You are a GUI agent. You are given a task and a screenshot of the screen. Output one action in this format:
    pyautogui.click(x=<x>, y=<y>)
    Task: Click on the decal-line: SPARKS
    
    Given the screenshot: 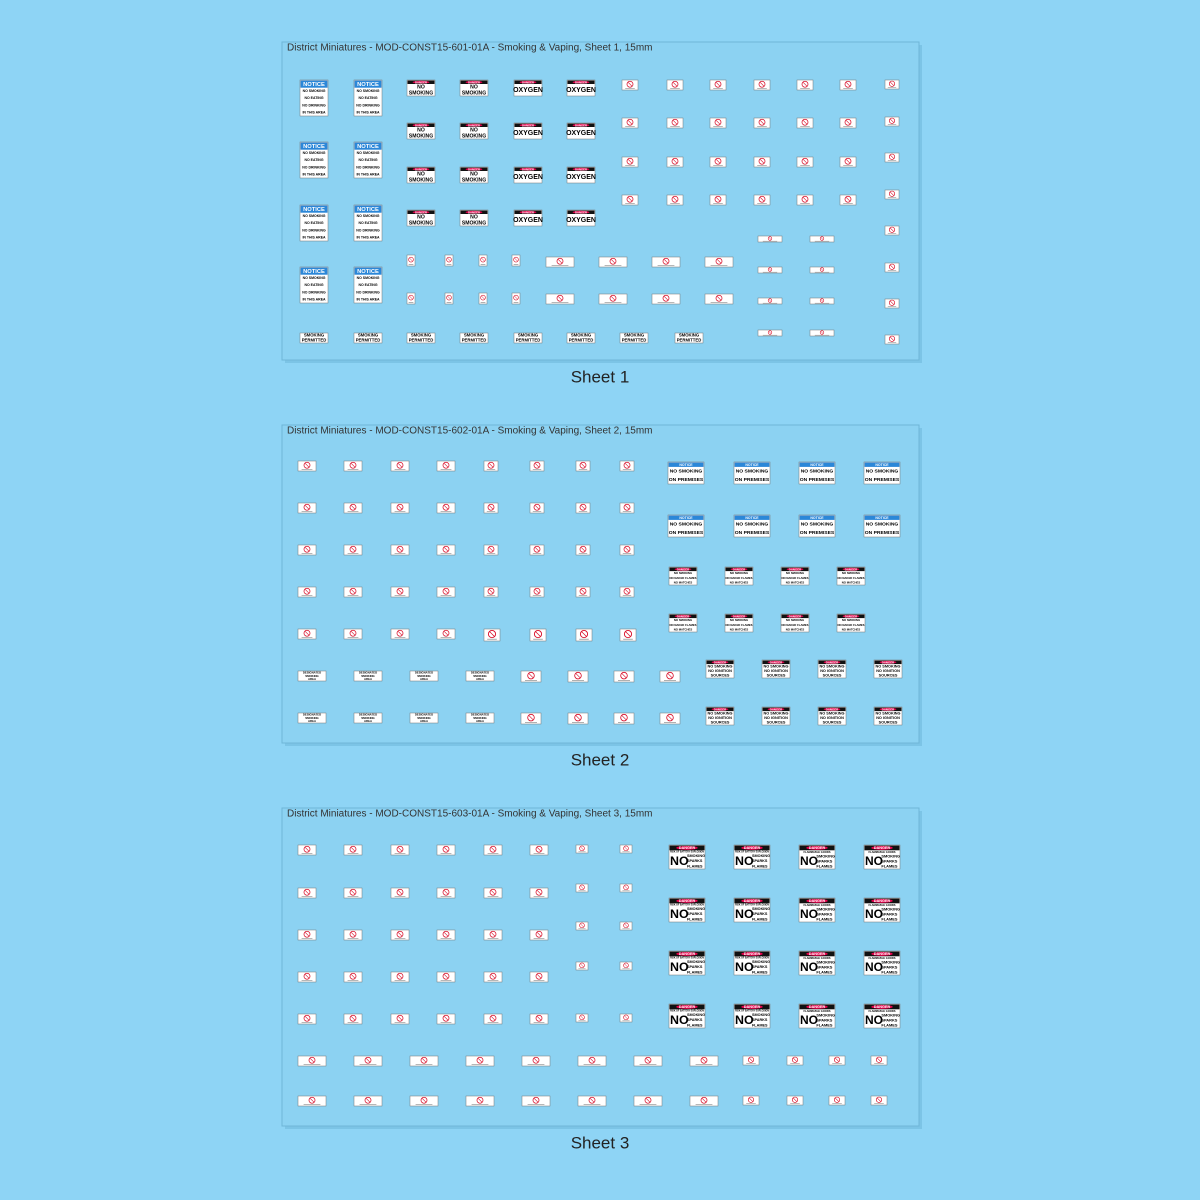 What is the action you would take?
    pyautogui.click(x=760, y=1020)
    